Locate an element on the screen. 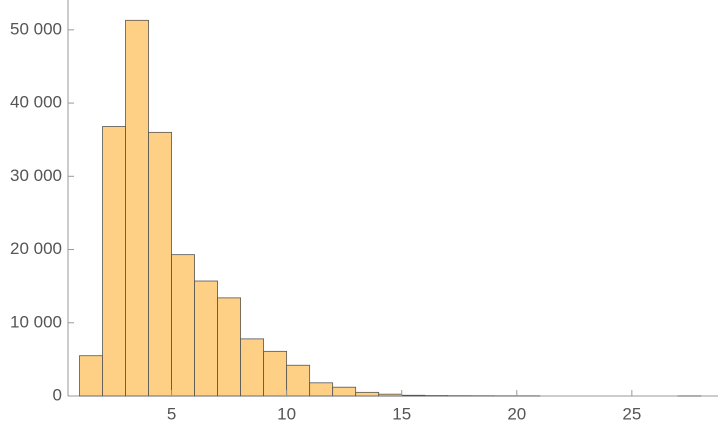  x-tick-label: 20 is located at coordinates (516, 413).